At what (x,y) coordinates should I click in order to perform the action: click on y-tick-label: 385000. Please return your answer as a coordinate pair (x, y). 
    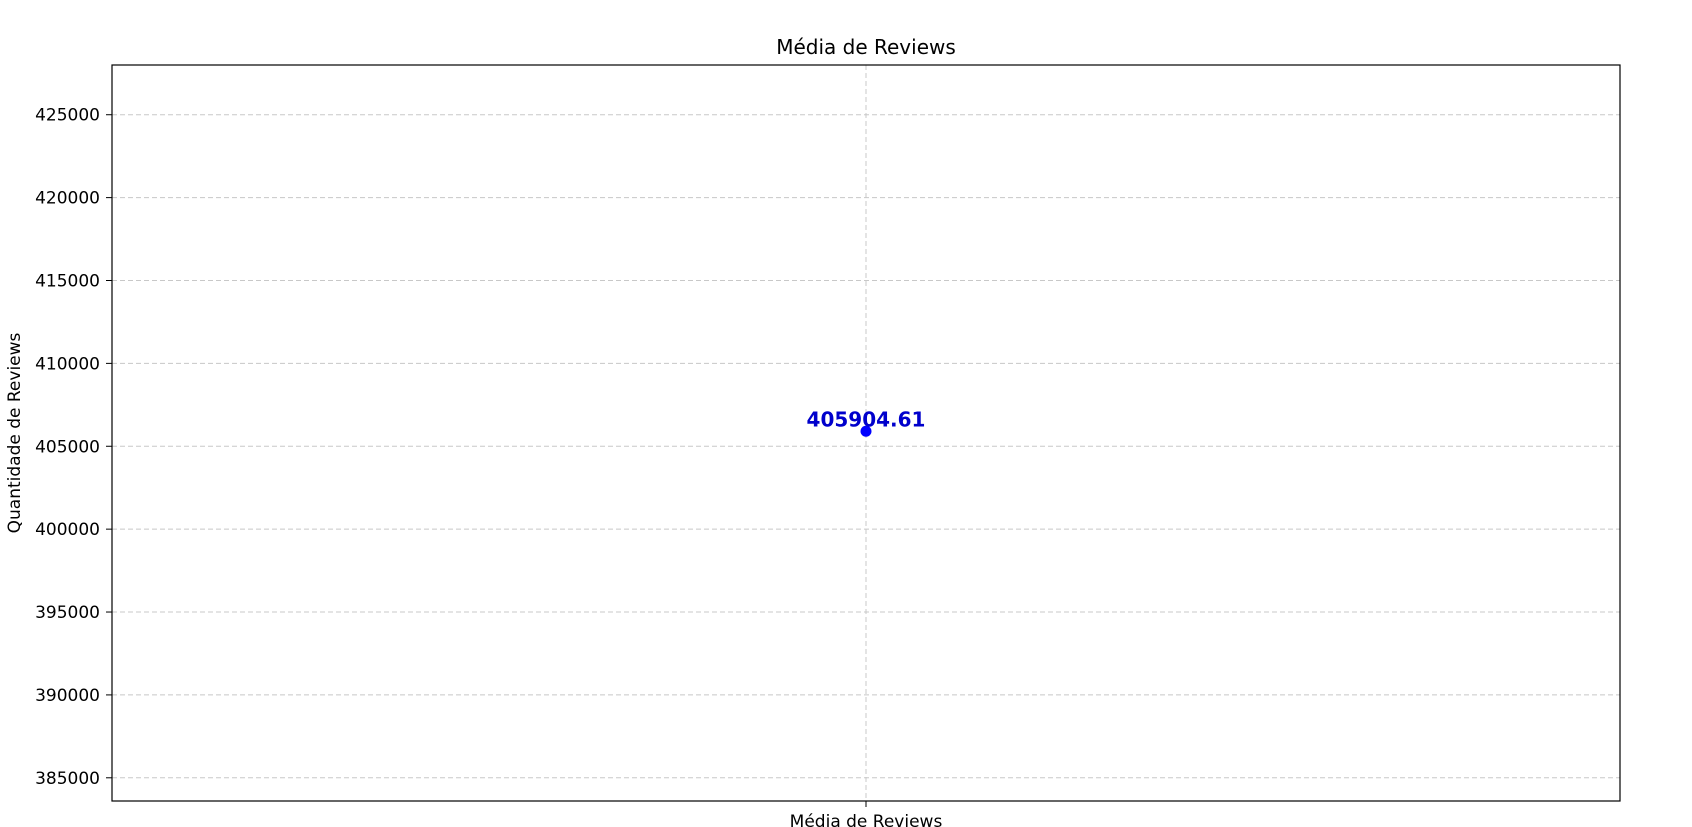
    Looking at the image, I should click on (67, 779).